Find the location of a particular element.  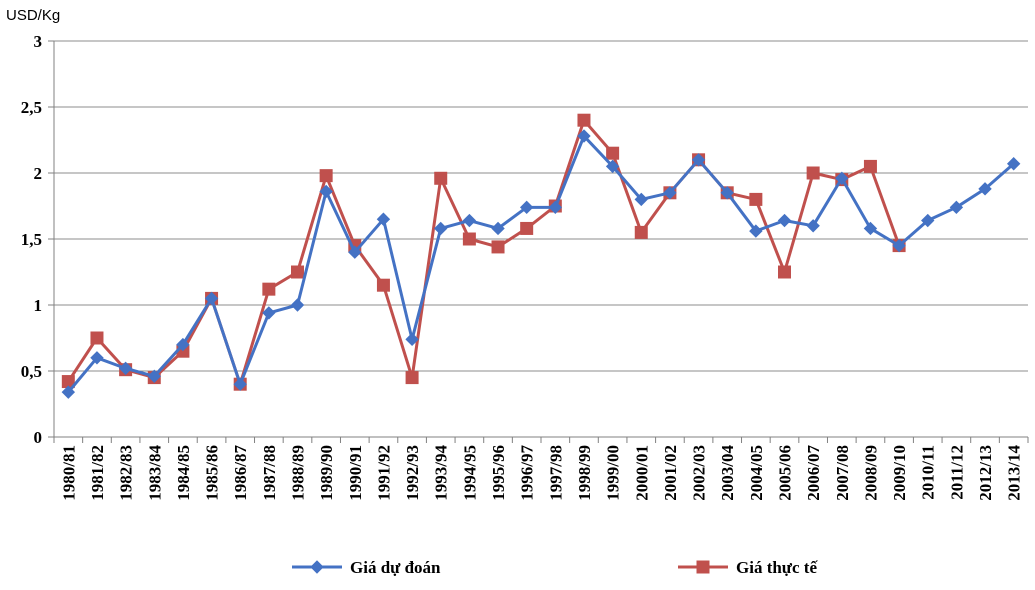

x-tick-label: 2013/14 is located at coordinates (1014, 473).